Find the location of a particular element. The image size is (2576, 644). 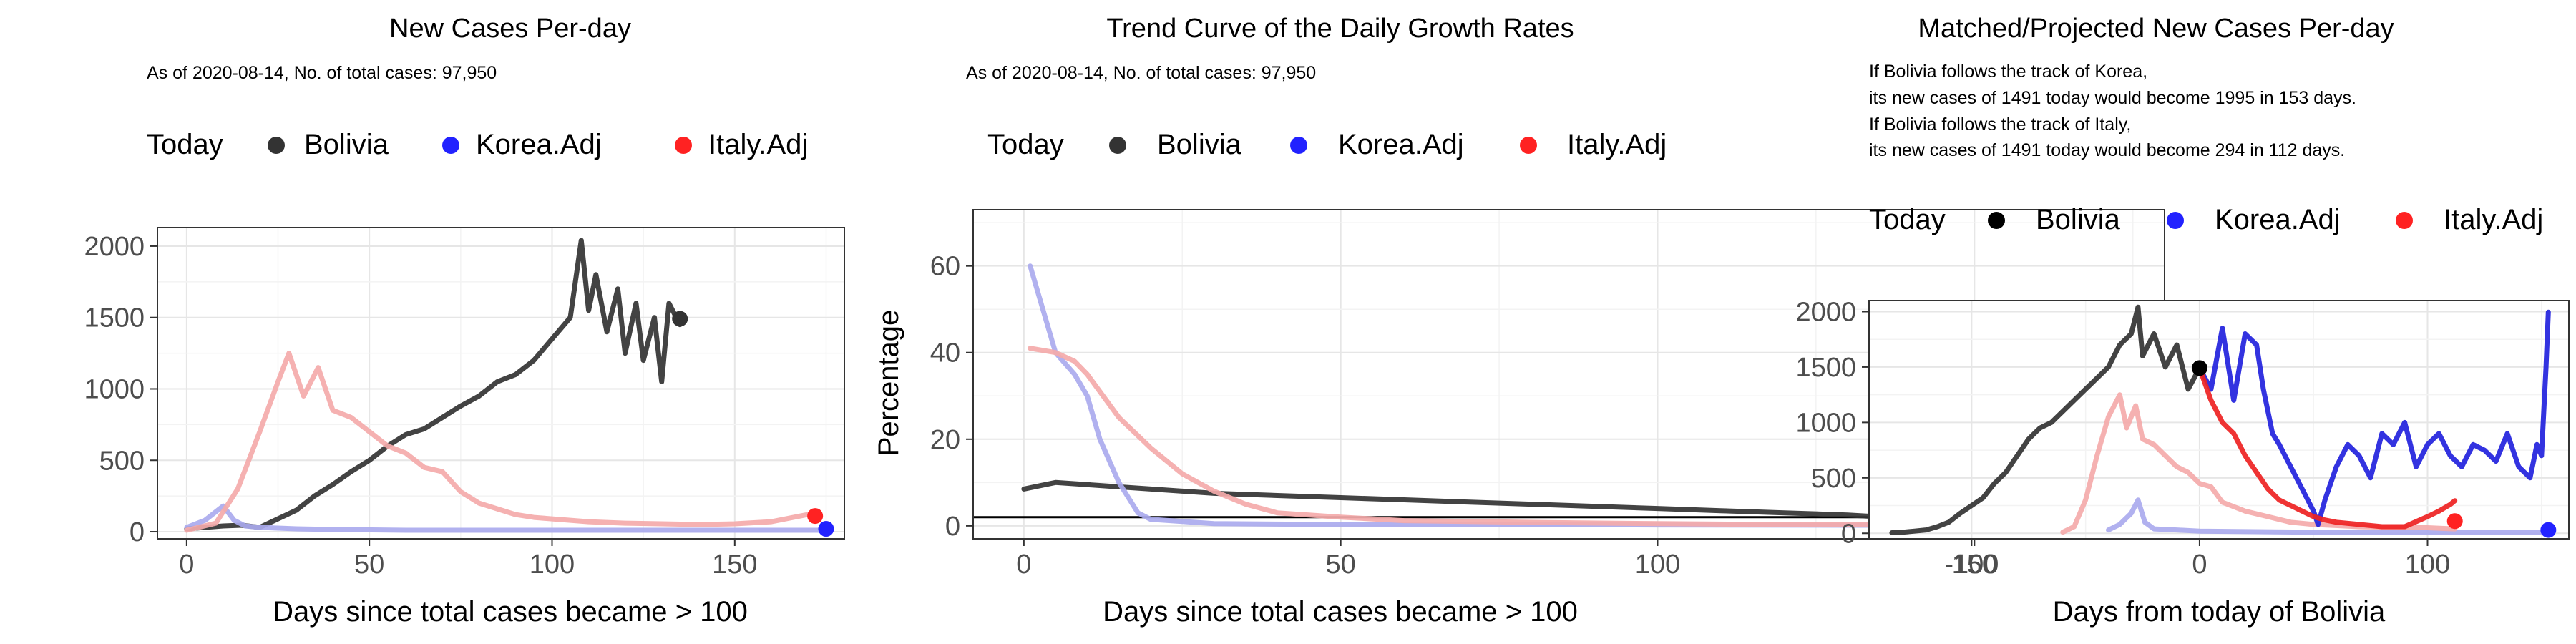

series-line-korea-adj-faded- is located at coordinates (2325, 516).